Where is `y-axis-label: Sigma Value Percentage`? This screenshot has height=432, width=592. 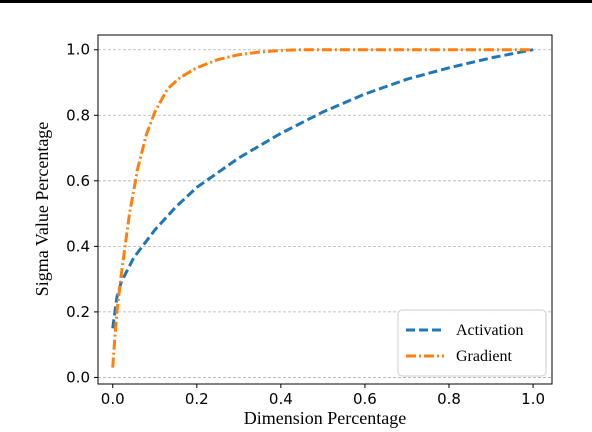 y-axis-label: Sigma Value Percentage is located at coordinates (42, 209).